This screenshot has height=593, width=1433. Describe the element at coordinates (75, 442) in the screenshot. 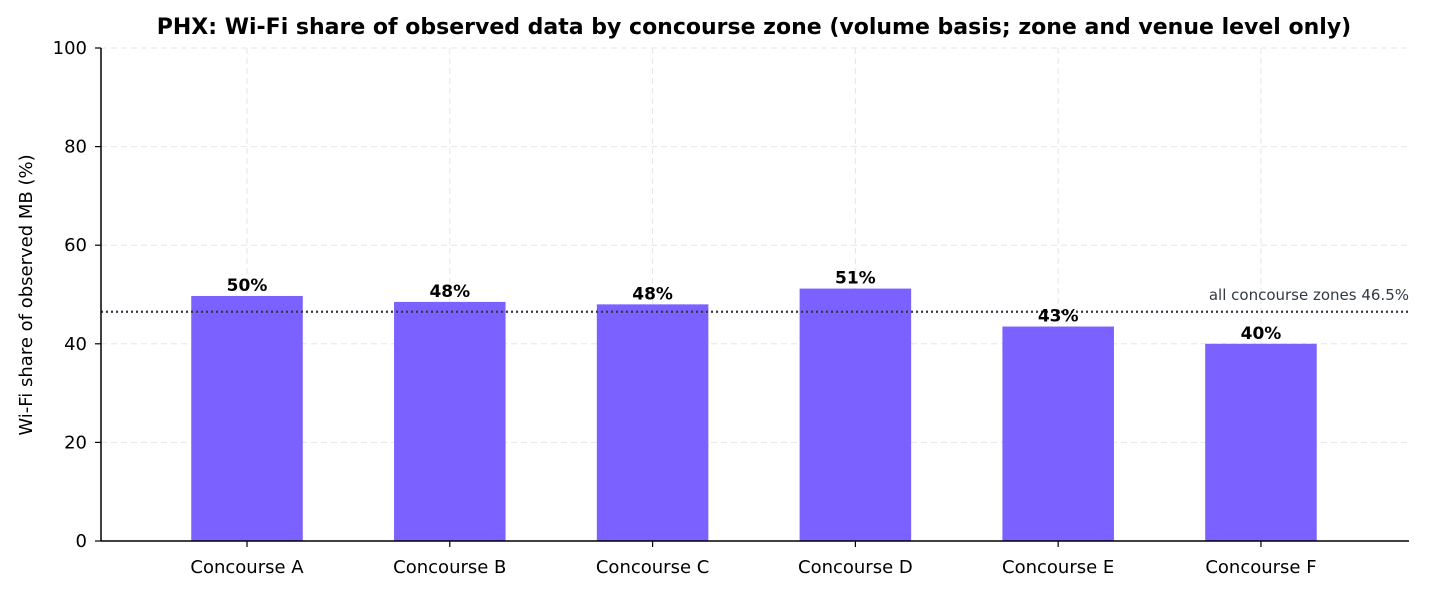

I see `y-tick-label: 20` at that location.